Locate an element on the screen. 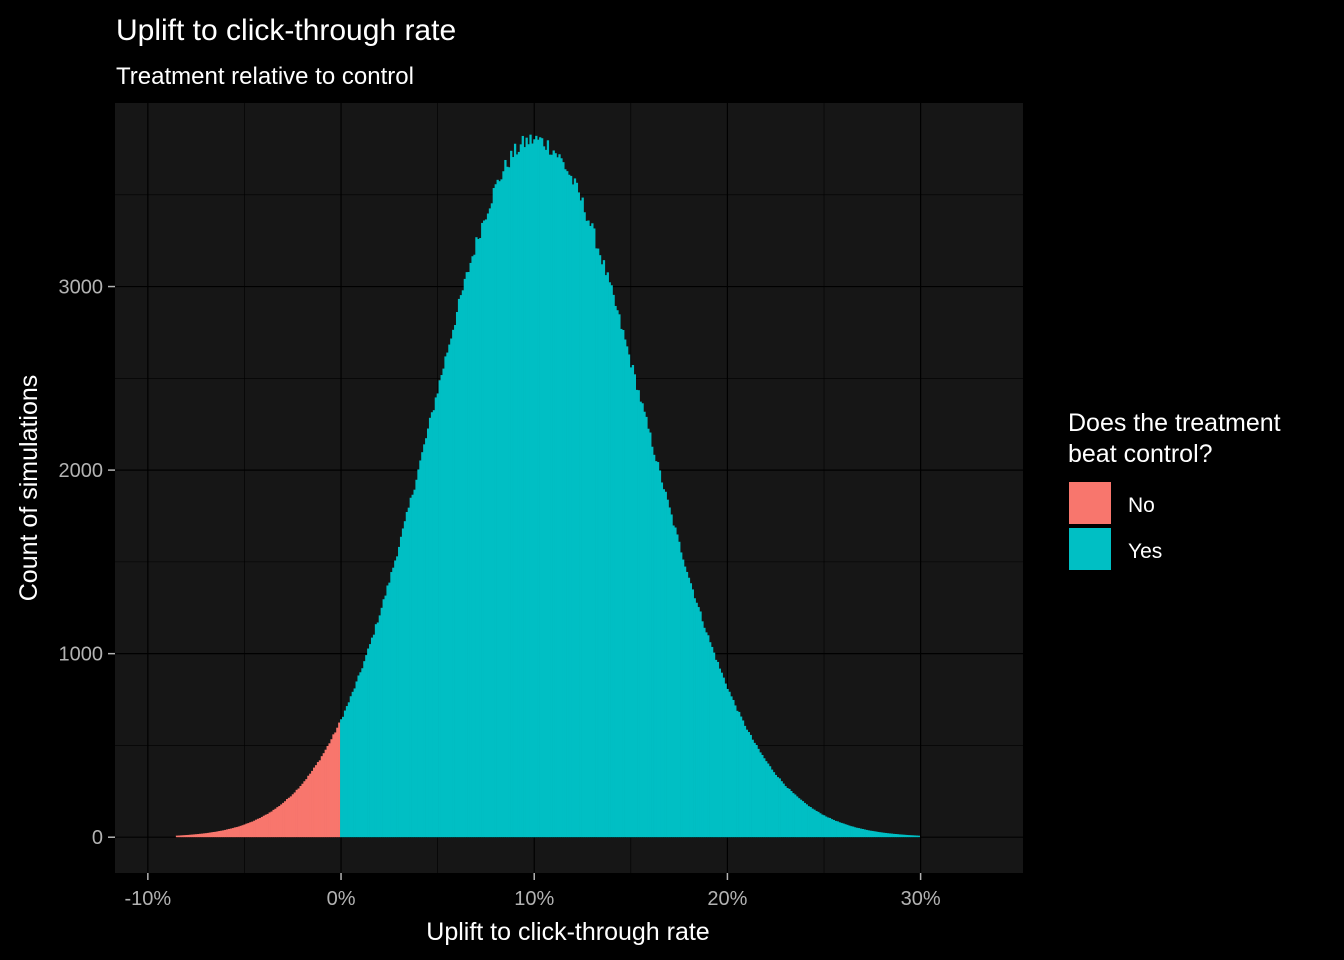 The height and width of the screenshot is (960, 1344). y-tick-label: 3000 is located at coordinates (81, 288).